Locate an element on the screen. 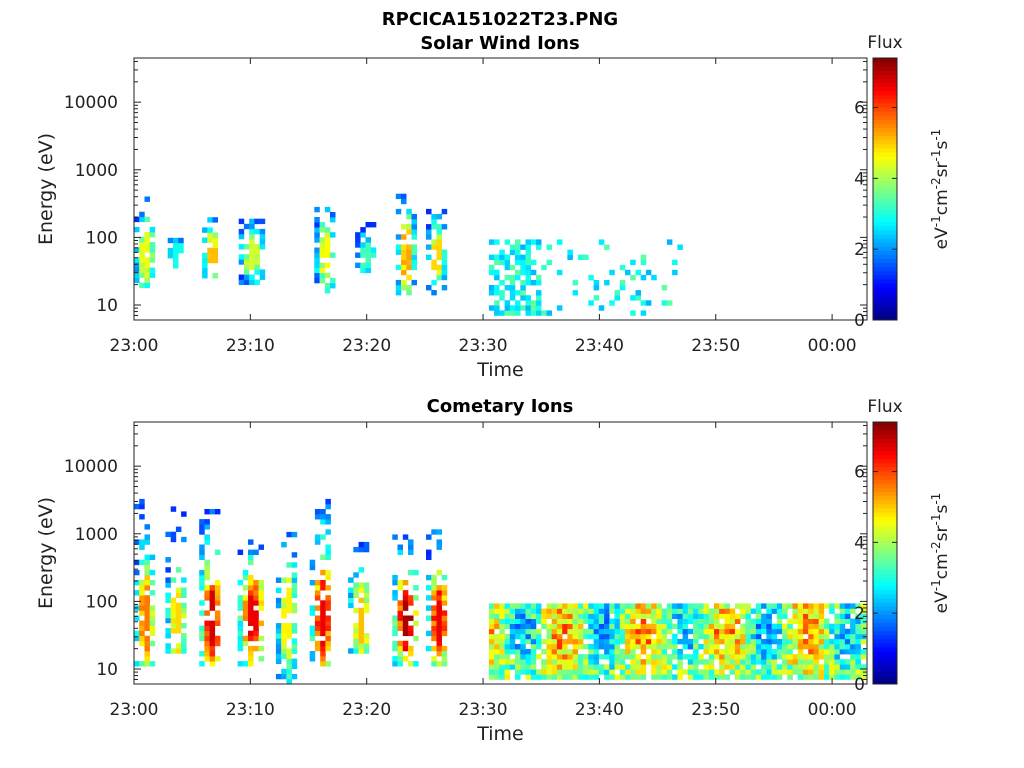 This screenshot has height=768, width=1024. y-axis-label: Energy (eV) is located at coordinates (46, 189).